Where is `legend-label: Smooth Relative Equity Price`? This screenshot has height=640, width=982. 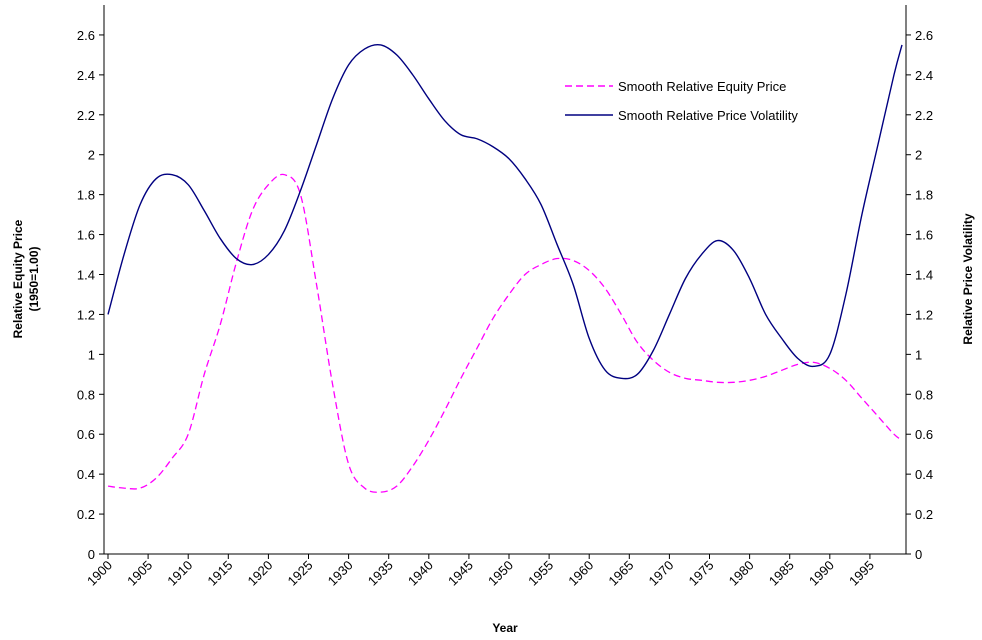
legend-label: Smooth Relative Equity Price is located at coordinates (702, 86).